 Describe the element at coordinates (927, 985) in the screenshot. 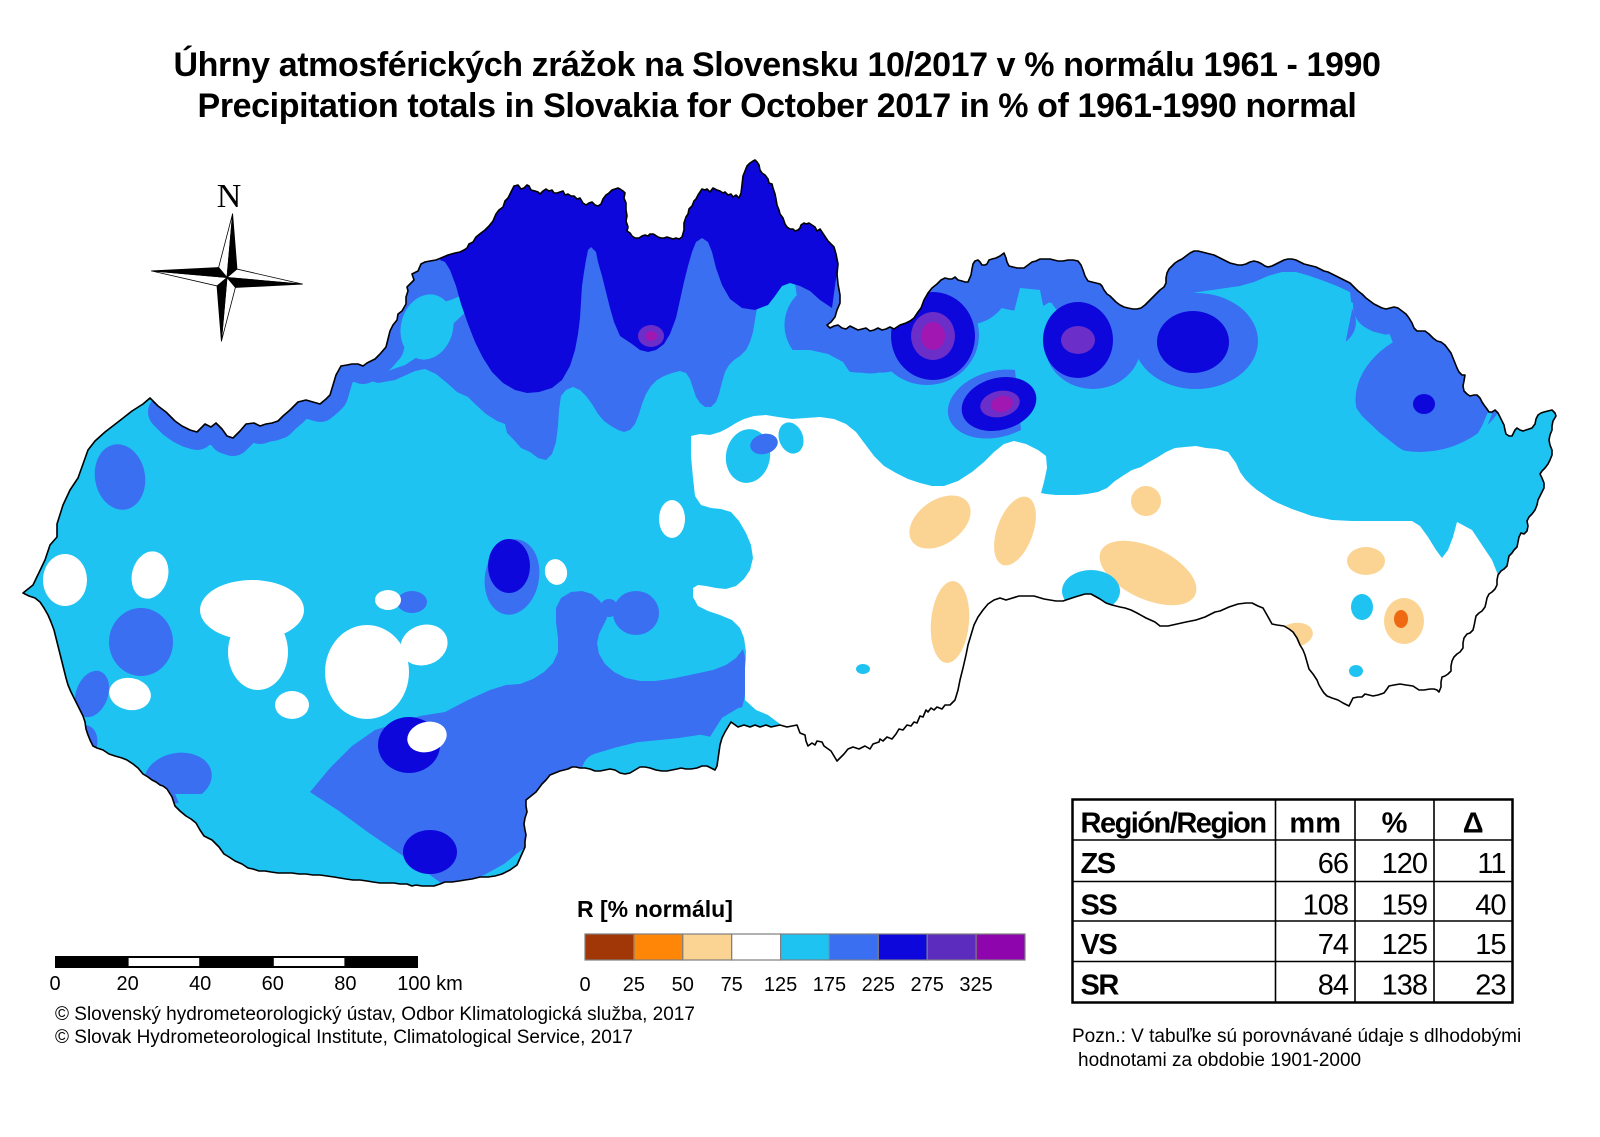

I see `svg-text: 275` at that location.